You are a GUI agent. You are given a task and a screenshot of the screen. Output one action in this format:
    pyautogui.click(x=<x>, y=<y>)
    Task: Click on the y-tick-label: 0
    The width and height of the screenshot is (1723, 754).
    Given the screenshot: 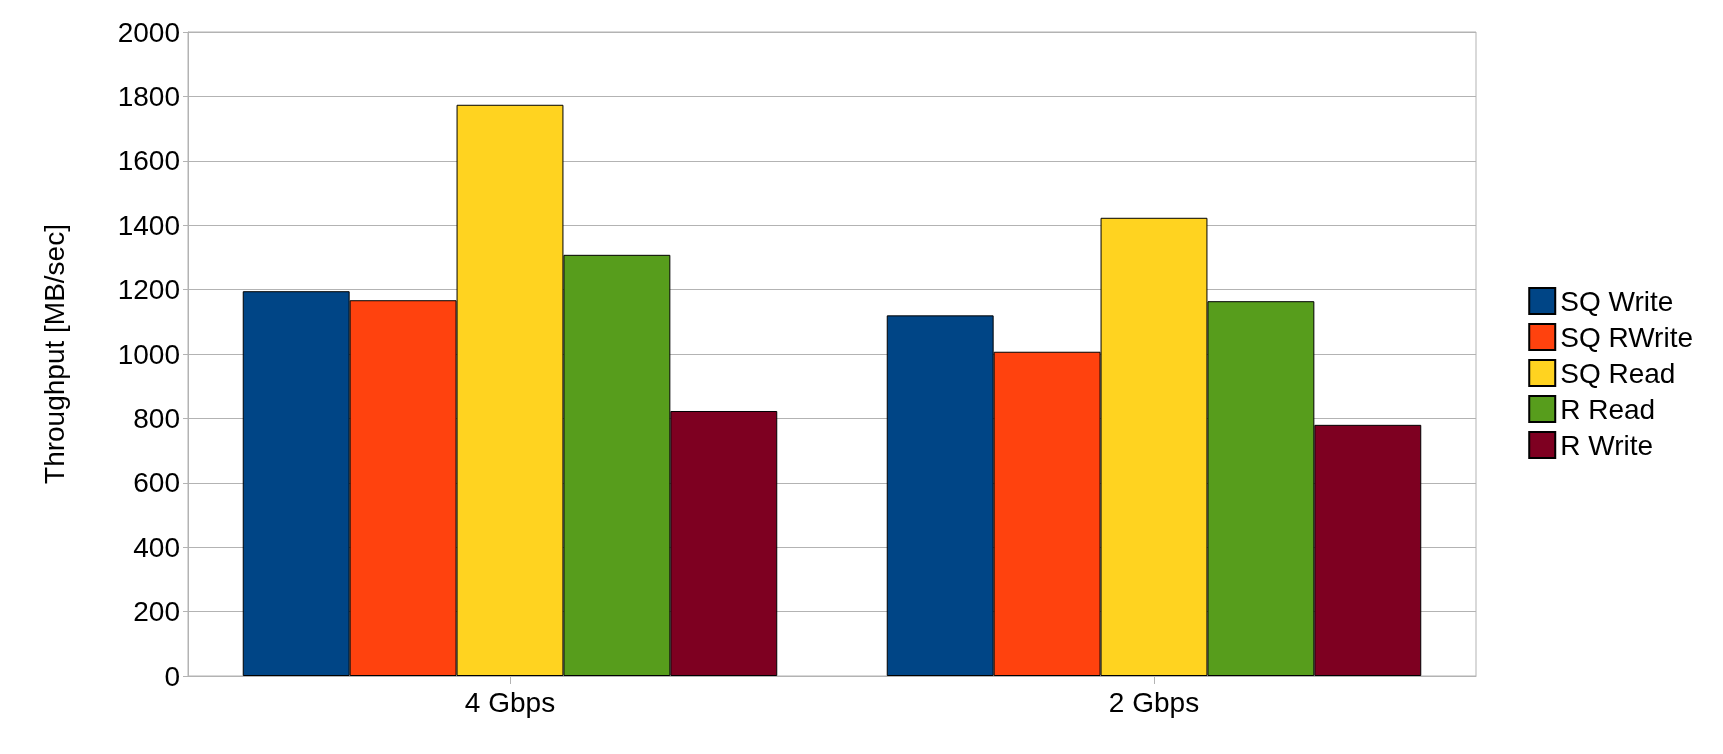 What is the action you would take?
    pyautogui.click(x=172, y=676)
    